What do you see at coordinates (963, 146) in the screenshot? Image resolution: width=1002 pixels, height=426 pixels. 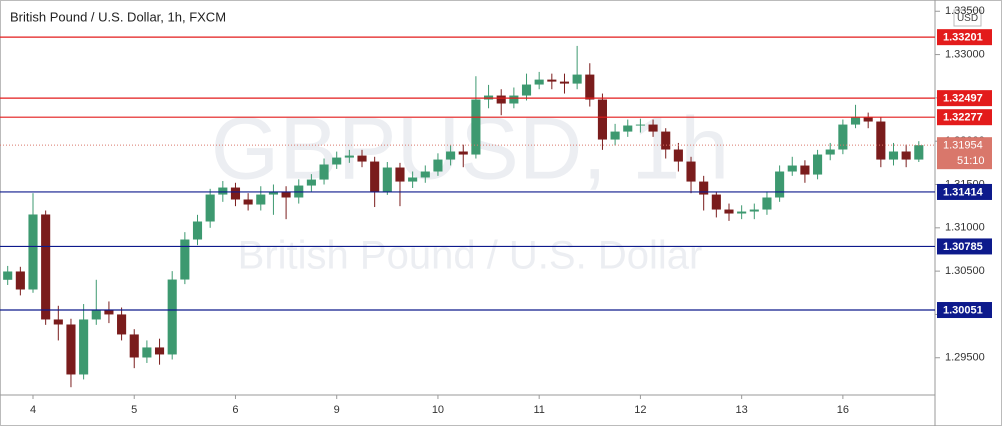 I see `last-price-label: 1.31954` at bounding box center [963, 146].